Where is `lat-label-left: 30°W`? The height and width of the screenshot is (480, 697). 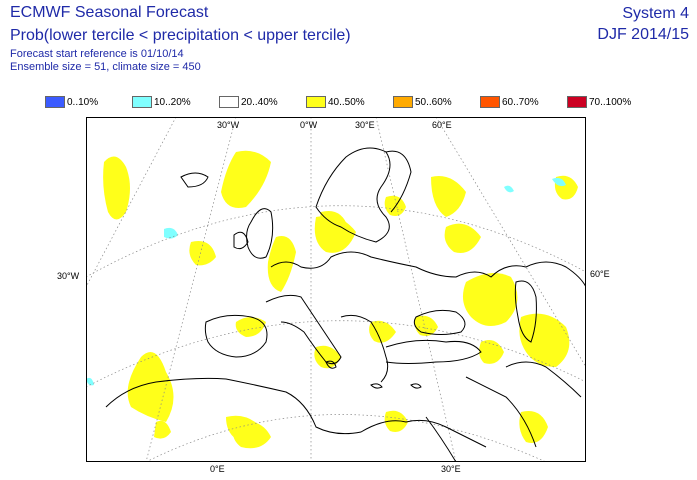 lat-label-left: 30°W is located at coordinates (68, 276).